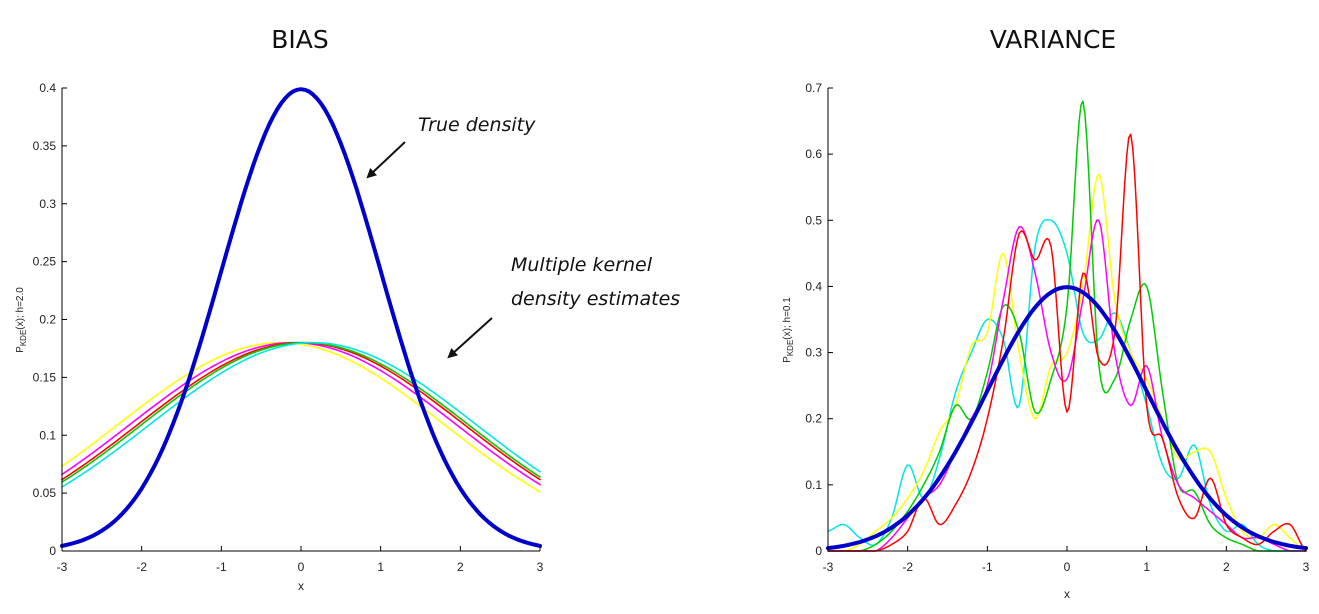 Image resolution: width=1319 pixels, height=614 pixels. What do you see at coordinates (45, 493) in the screenshot?
I see `y-tick-label: 0.05` at bounding box center [45, 493].